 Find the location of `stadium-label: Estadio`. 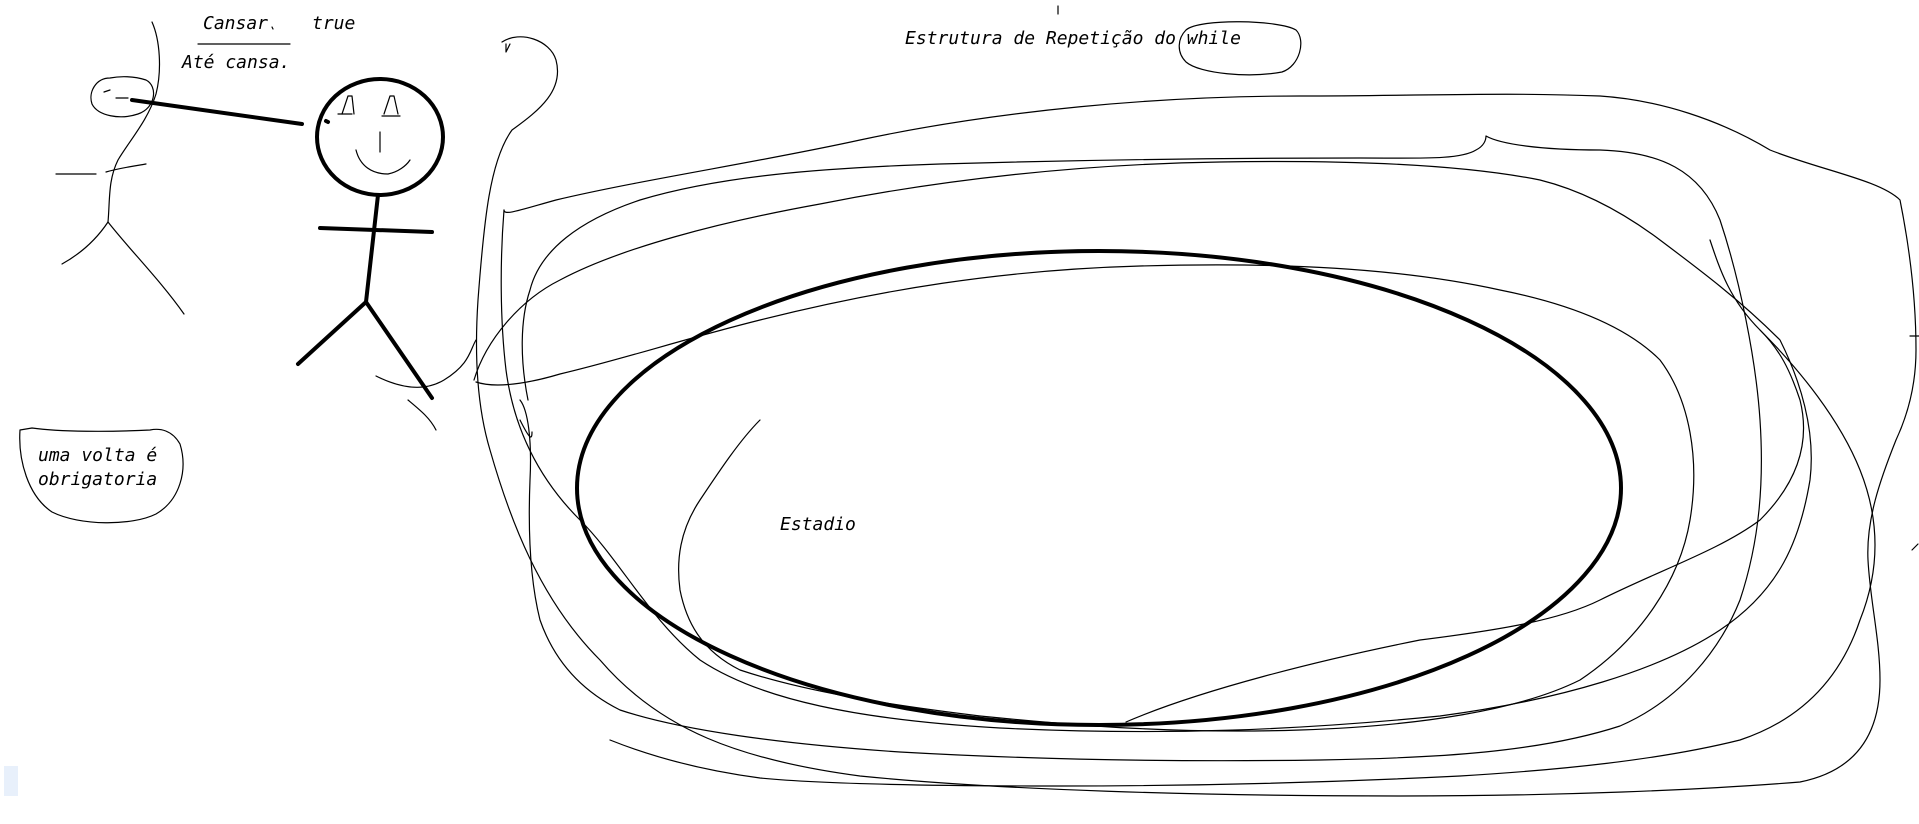

stadium-label: Estadio is located at coordinates (818, 524).